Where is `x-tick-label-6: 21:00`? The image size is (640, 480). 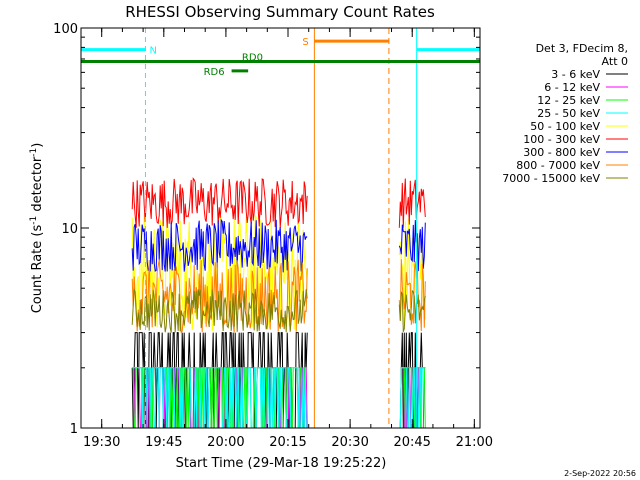 x-tick-label-6: 21:00 is located at coordinates (474, 442).